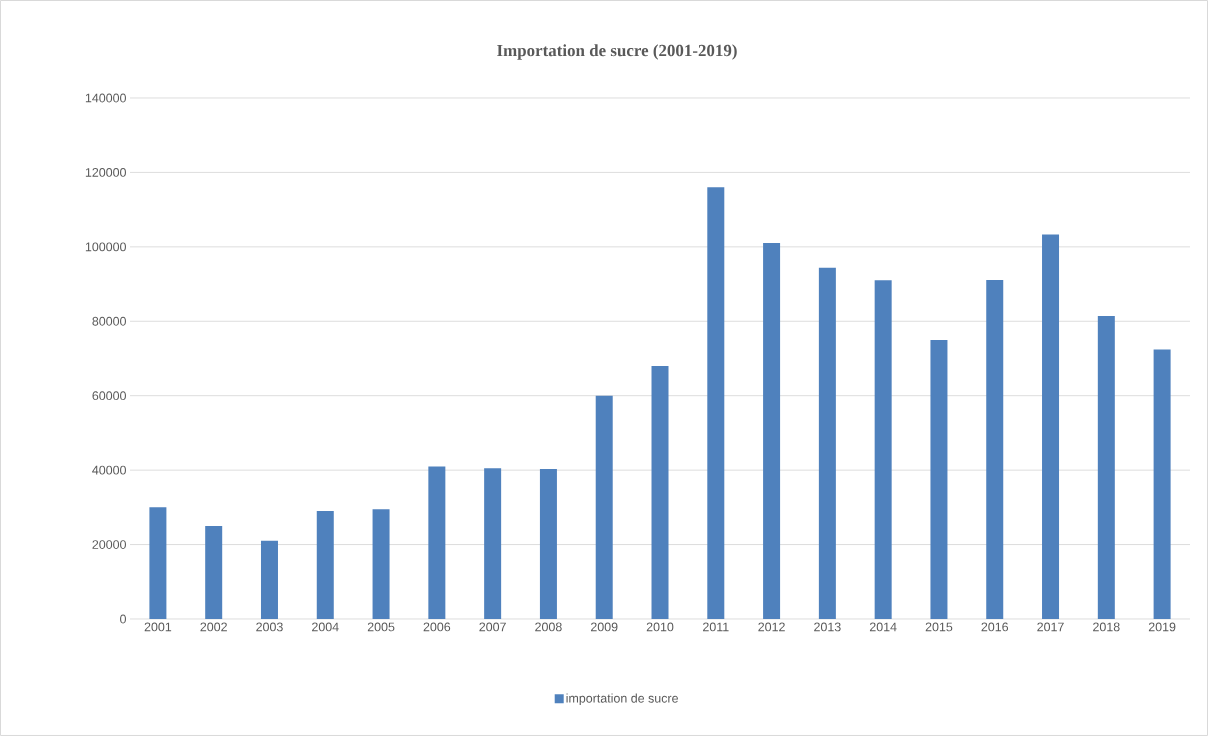 This screenshot has width=1208, height=736. Describe the element at coordinates (325, 627) in the screenshot. I see `x-tick-label: 2004` at that location.